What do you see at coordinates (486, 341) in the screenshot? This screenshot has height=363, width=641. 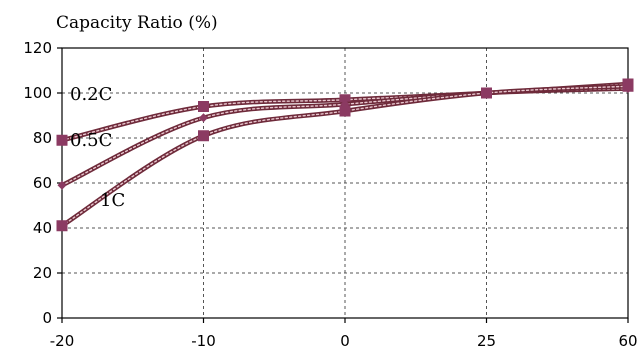 I see `x-tick-label: 25` at bounding box center [486, 341].